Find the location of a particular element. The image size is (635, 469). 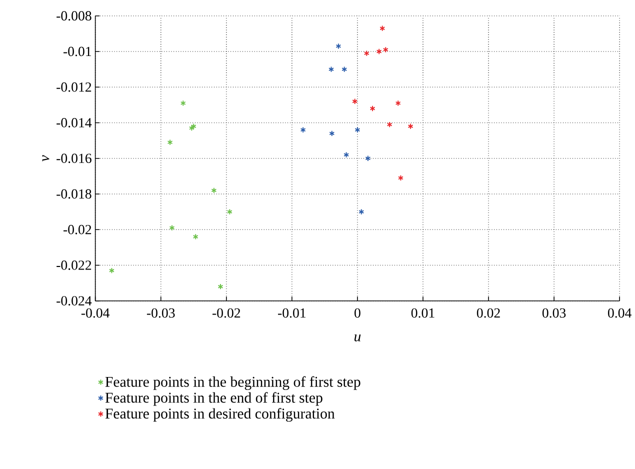

legend-label: Feature points in desired configuration is located at coordinates (220, 415).